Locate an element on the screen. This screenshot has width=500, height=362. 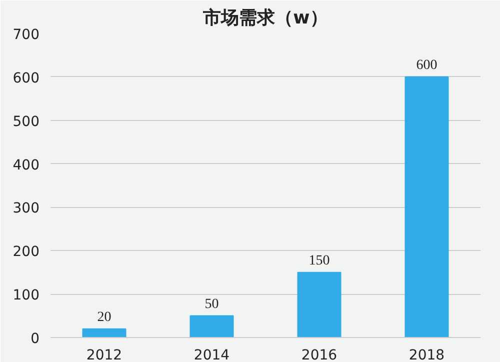
data-label: 150 is located at coordinates (319, 260).